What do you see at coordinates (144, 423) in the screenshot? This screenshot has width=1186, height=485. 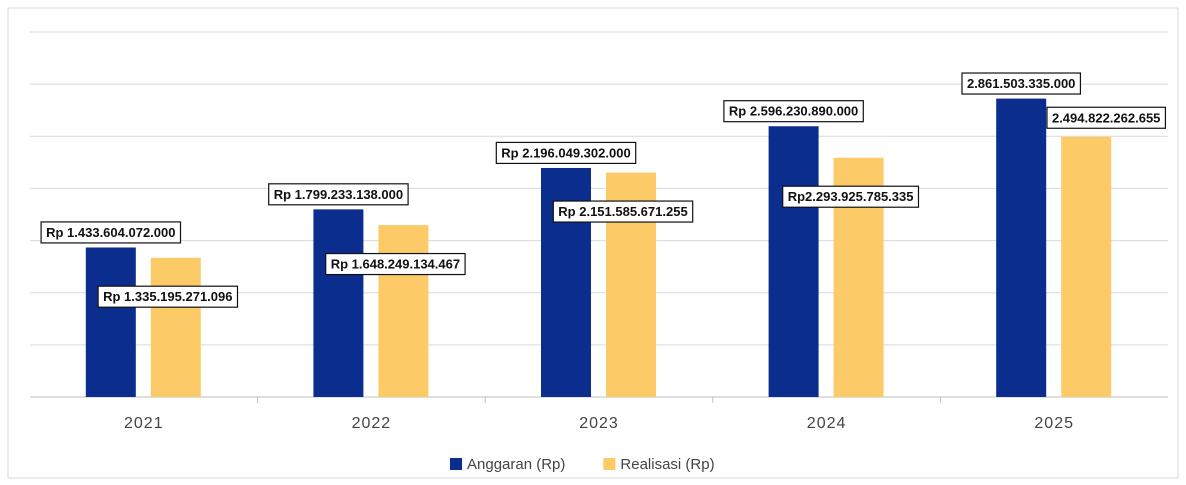 I see `x-tick-label: 2021` at bounding box center [144, 423].